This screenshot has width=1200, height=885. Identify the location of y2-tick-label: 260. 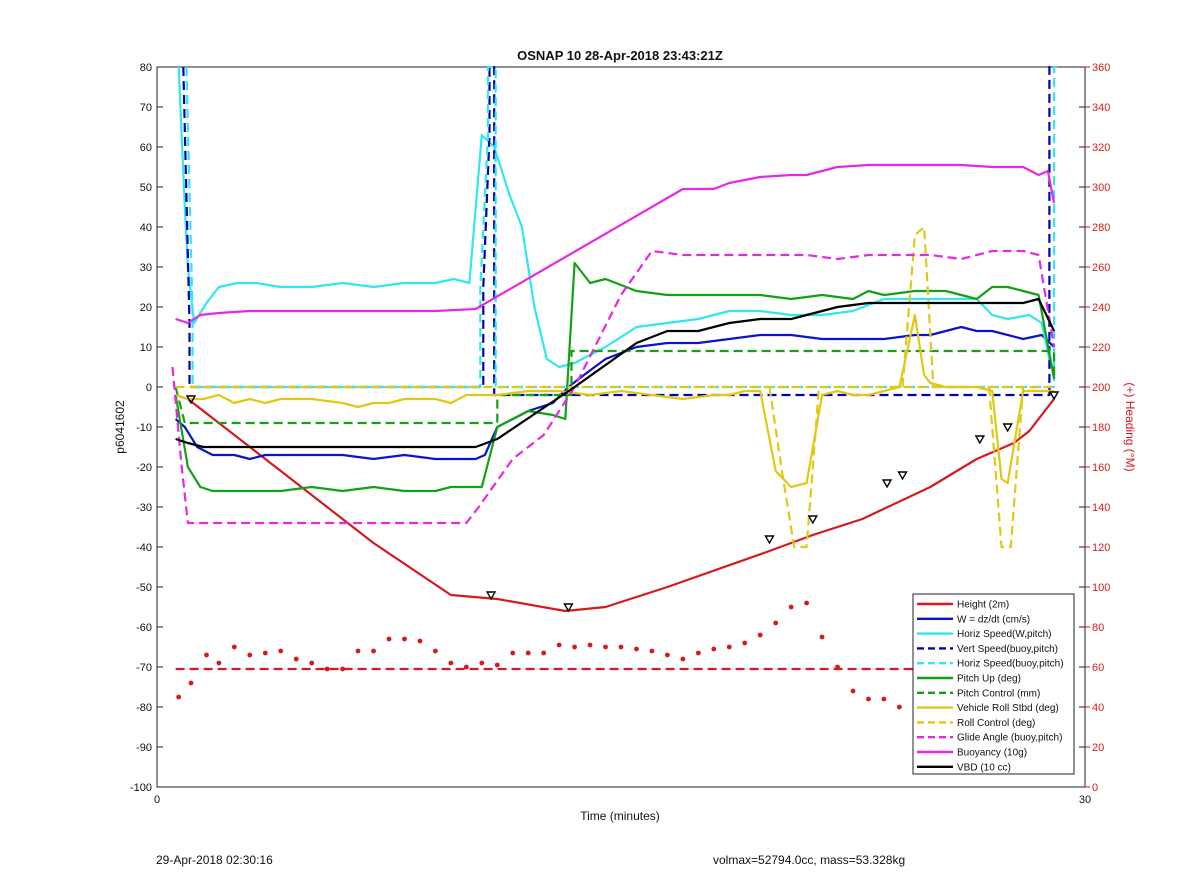
(1101, 268).